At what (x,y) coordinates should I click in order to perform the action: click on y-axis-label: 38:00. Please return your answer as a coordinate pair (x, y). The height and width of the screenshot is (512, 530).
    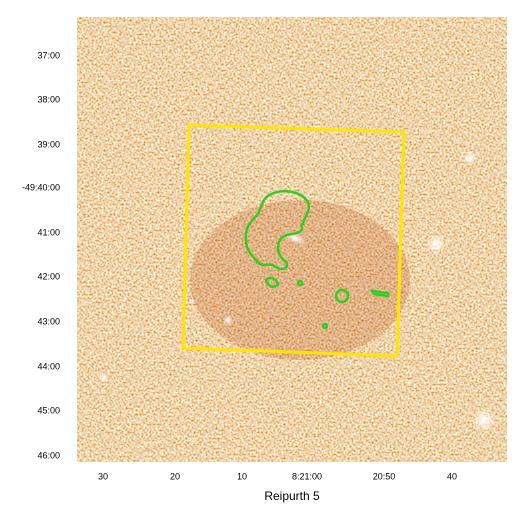
    Looking at the image, I should click on (48, 99).